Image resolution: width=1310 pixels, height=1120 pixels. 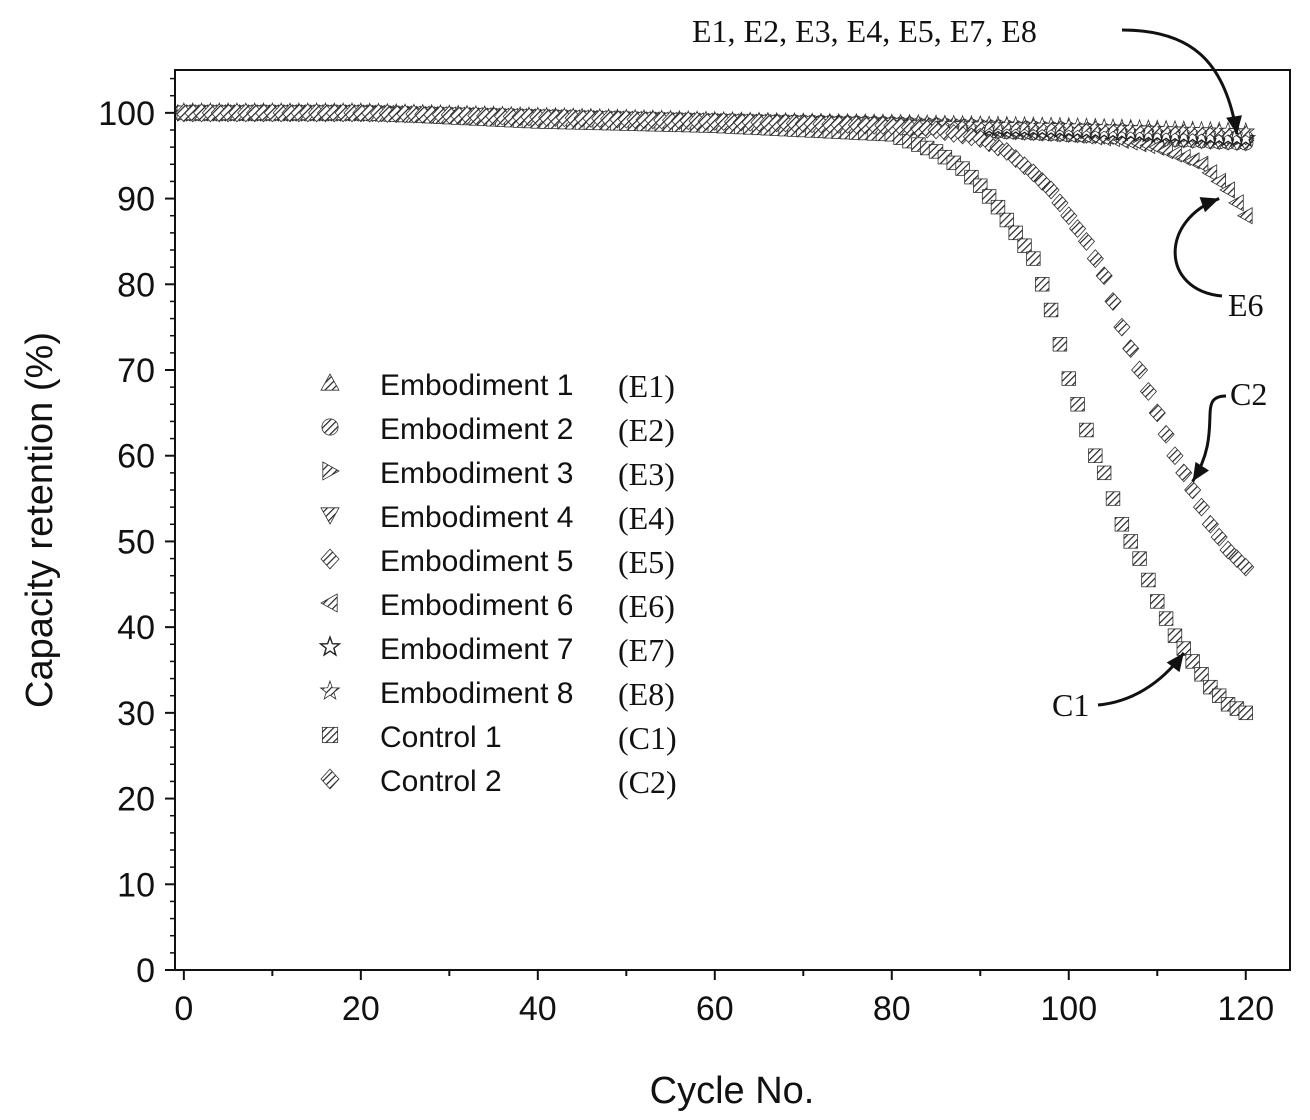 I want to click on legend-abbreviation: (E5), so click(x=646, y=562).